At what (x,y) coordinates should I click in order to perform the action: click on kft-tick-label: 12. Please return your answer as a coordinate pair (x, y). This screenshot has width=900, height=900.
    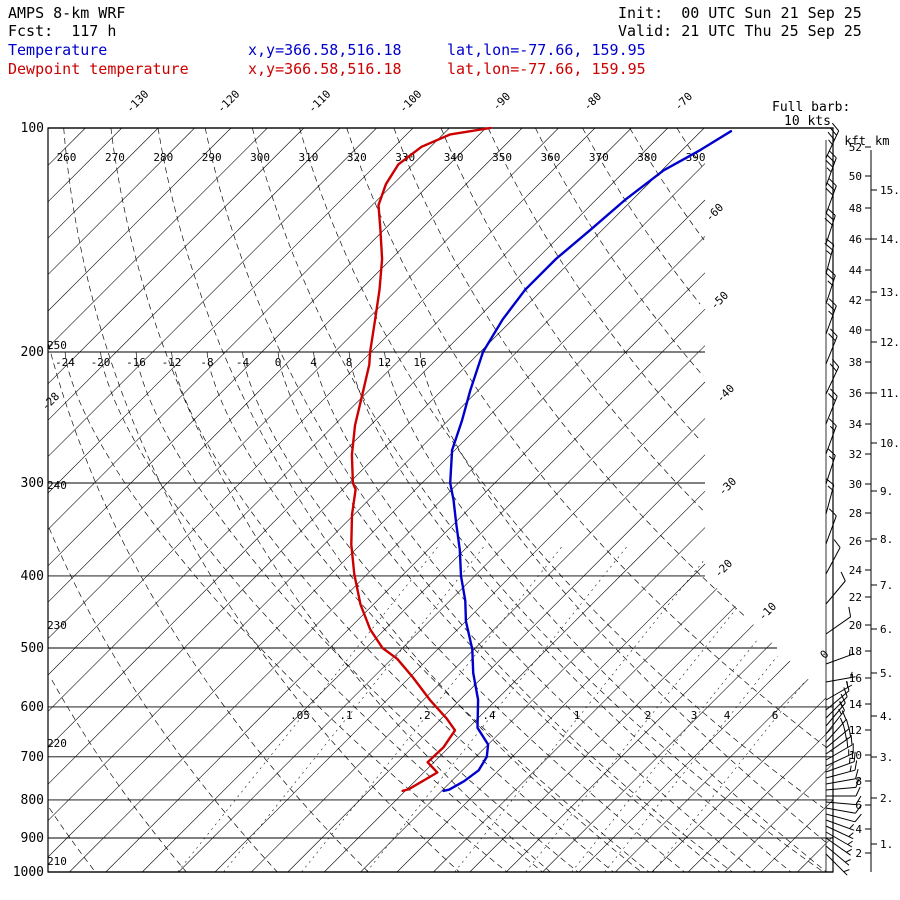
    Looking at the image, I should click on (855, 730).